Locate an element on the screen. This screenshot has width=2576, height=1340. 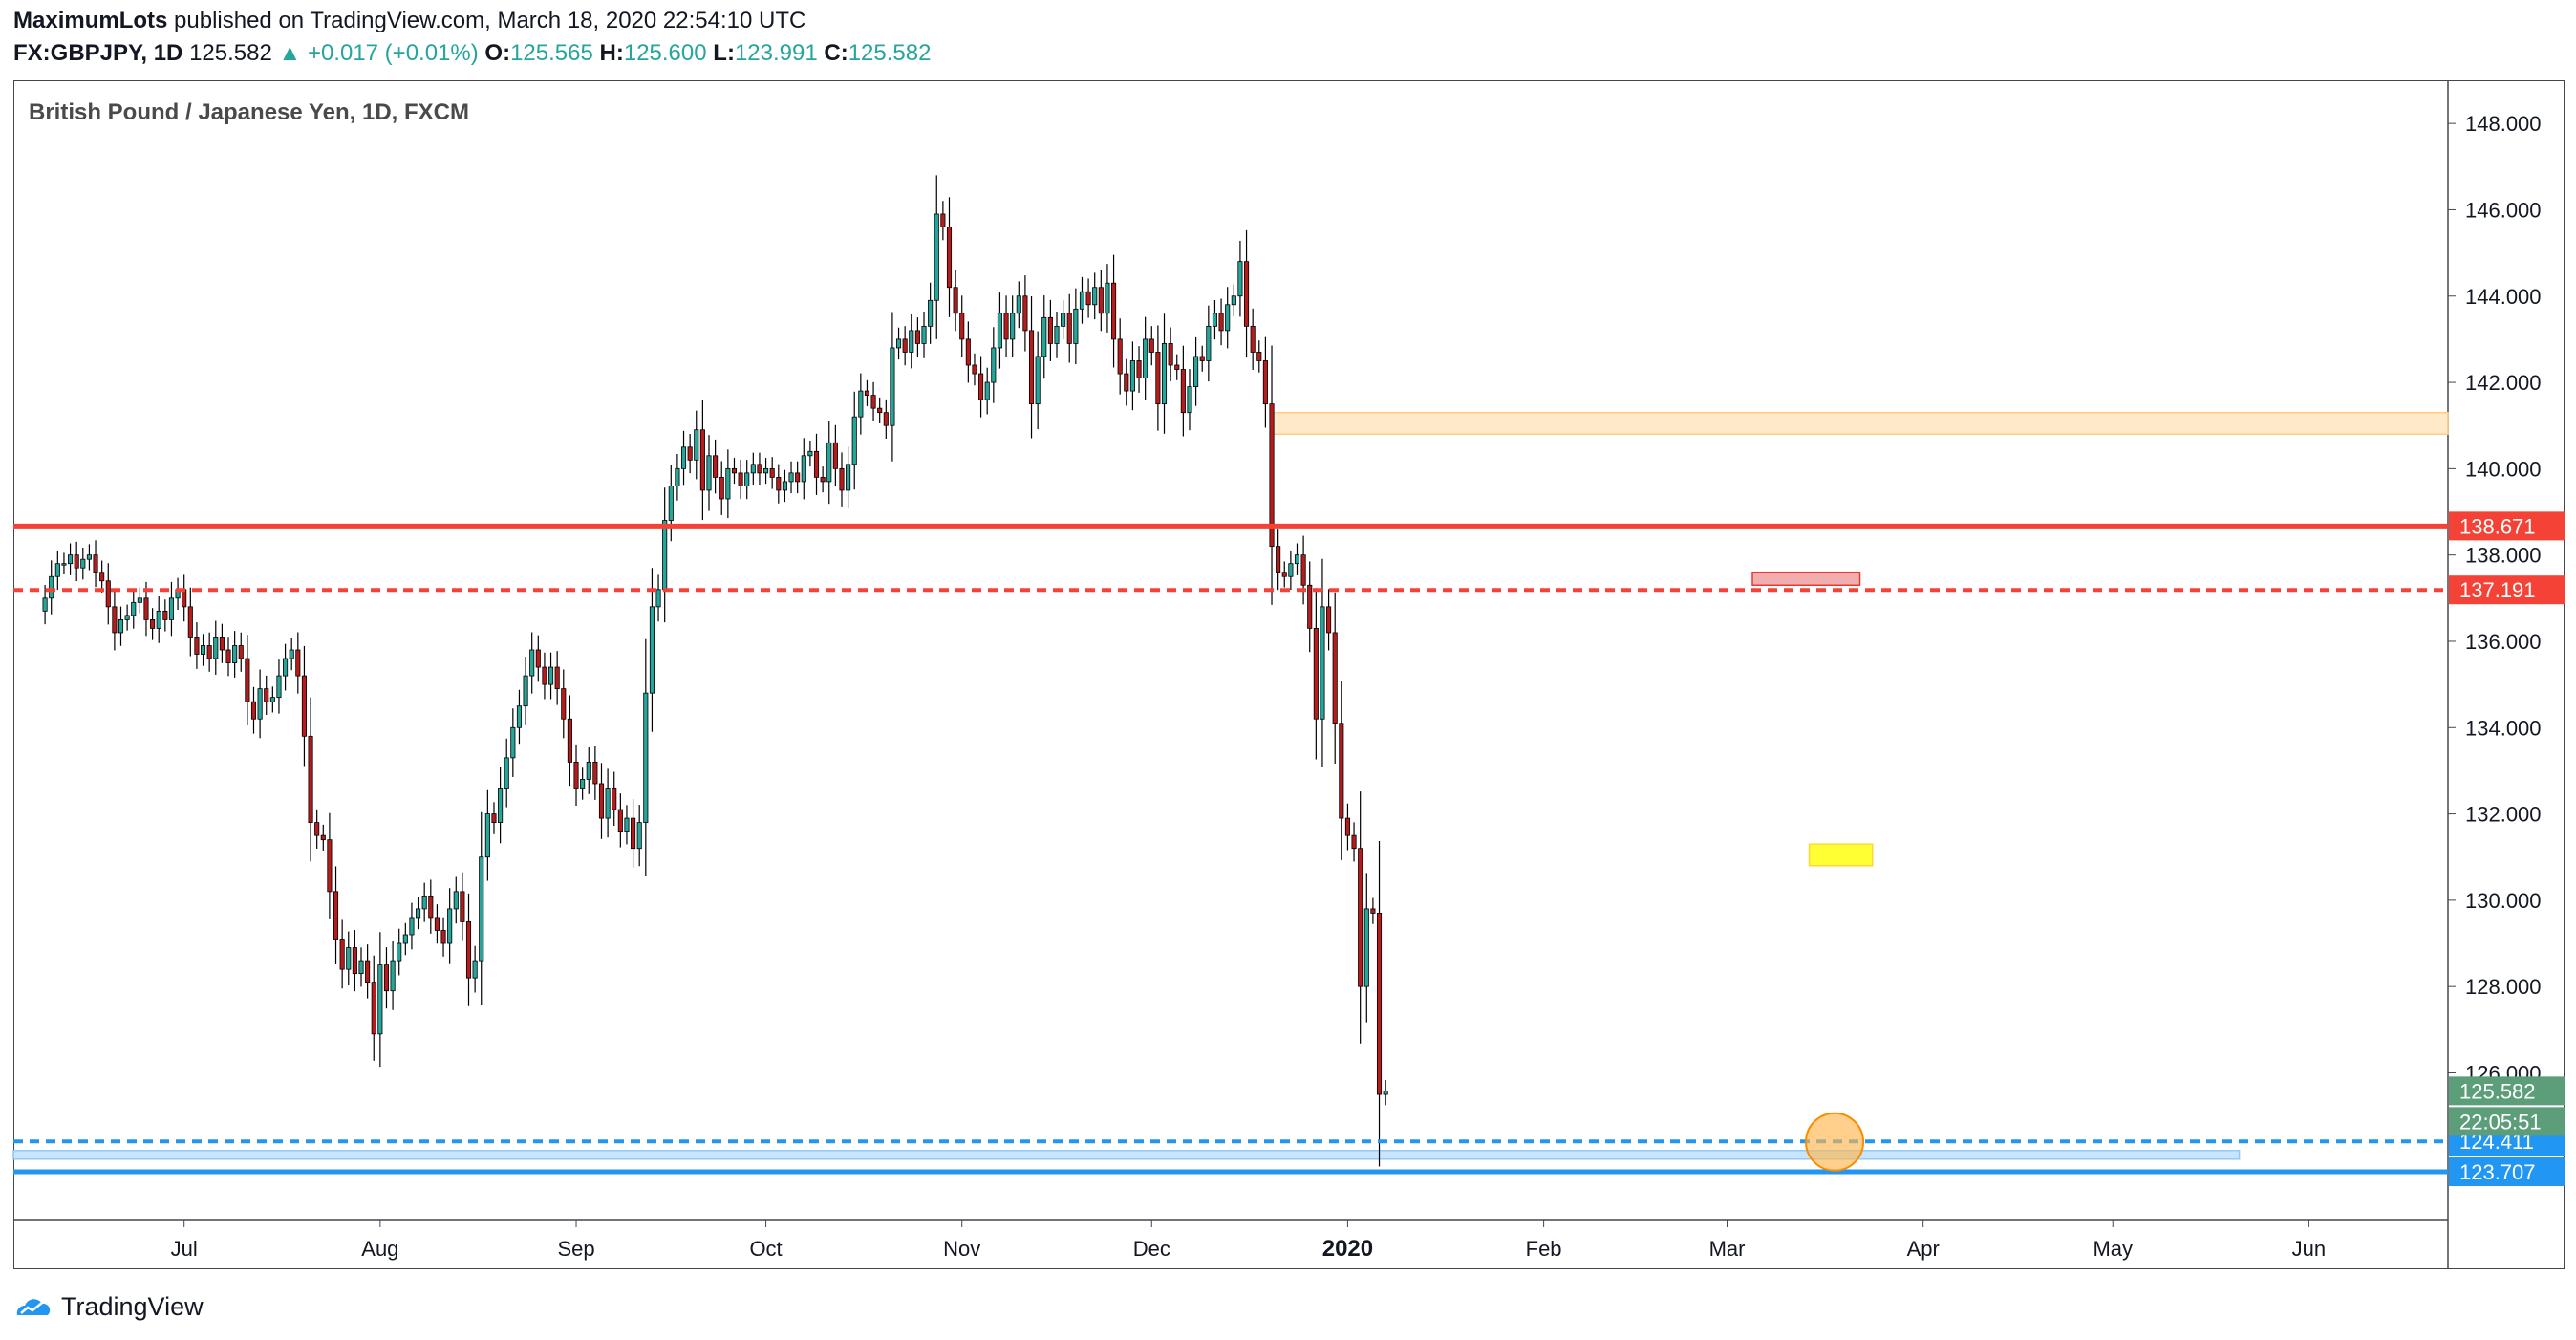
countdown-label: 22:05:51 is located at coordinates (2500, 1122).